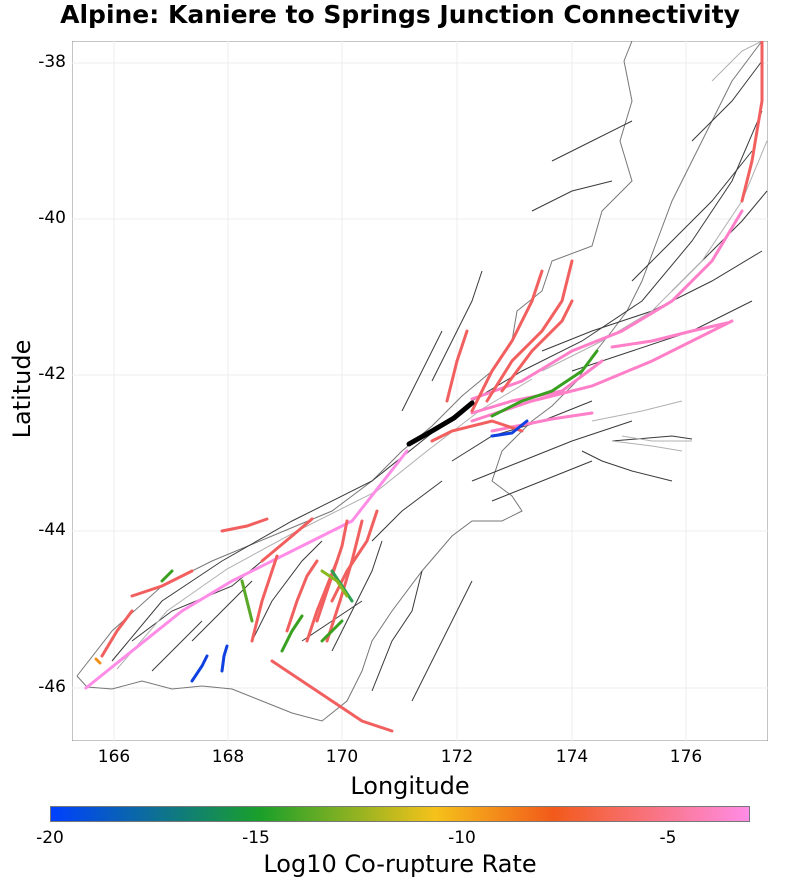 Image resolution: width=800 pixels, height=888 pixels. What do you see at coordinates (114, 757) in the screenshot?
I see `x-tick-label: 166` at bounding box center [114, 757].